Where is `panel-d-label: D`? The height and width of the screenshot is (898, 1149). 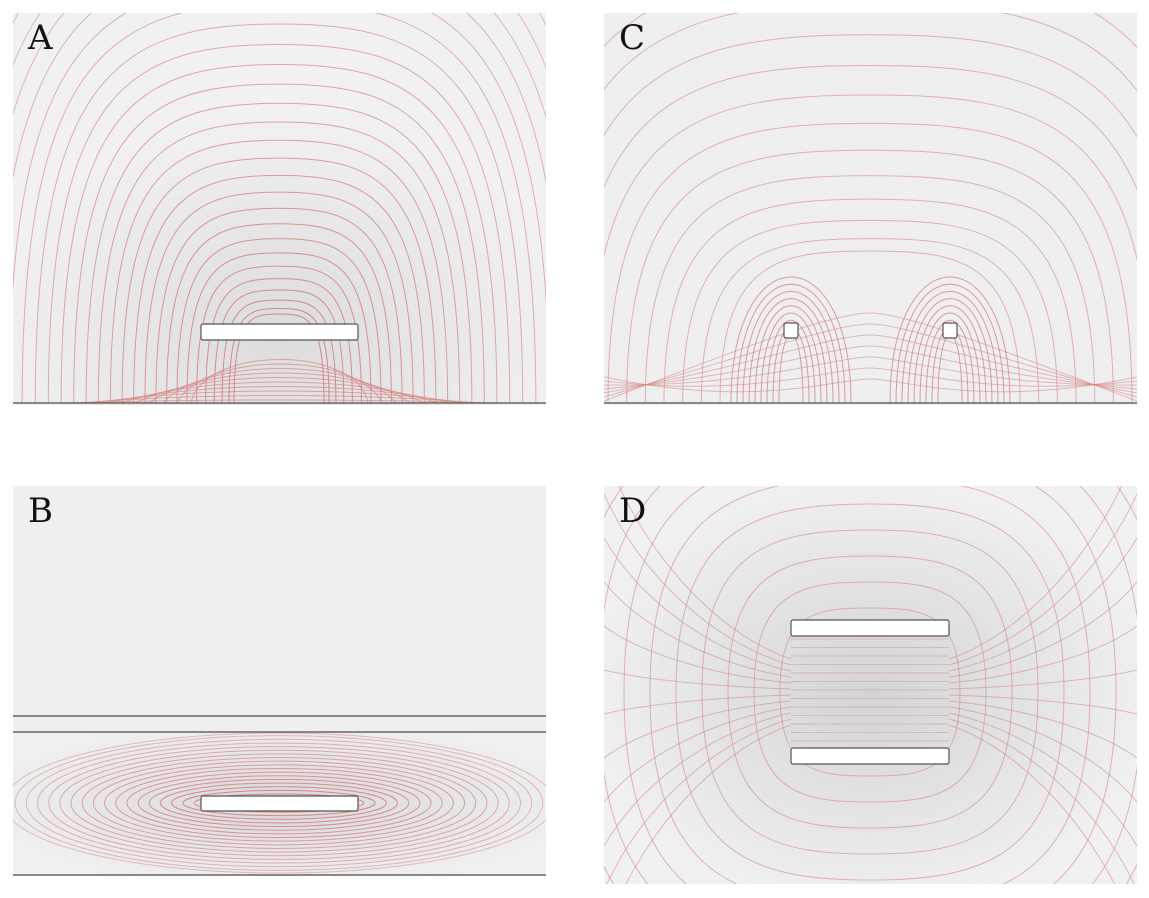
panel-d-label: D is located at coordinates (633, 511).